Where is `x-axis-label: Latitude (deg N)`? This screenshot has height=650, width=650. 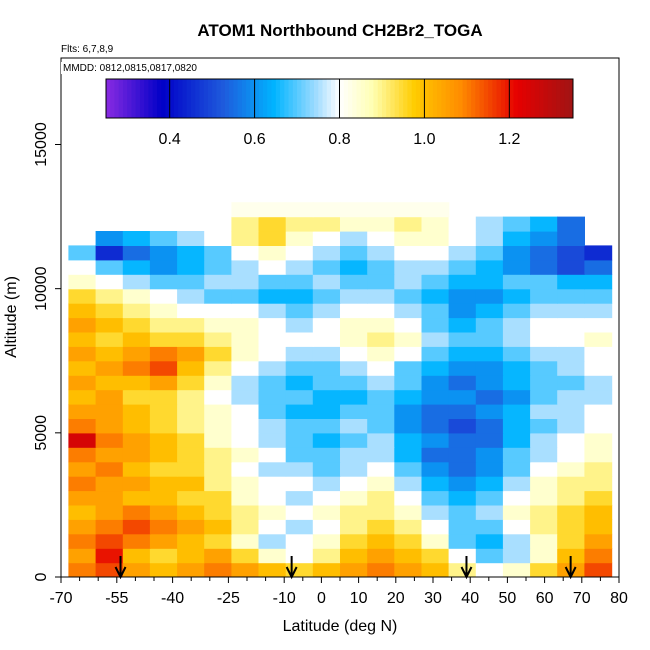
x-axis-label: Latitude (deg N) is located at coordinates (340, 626).